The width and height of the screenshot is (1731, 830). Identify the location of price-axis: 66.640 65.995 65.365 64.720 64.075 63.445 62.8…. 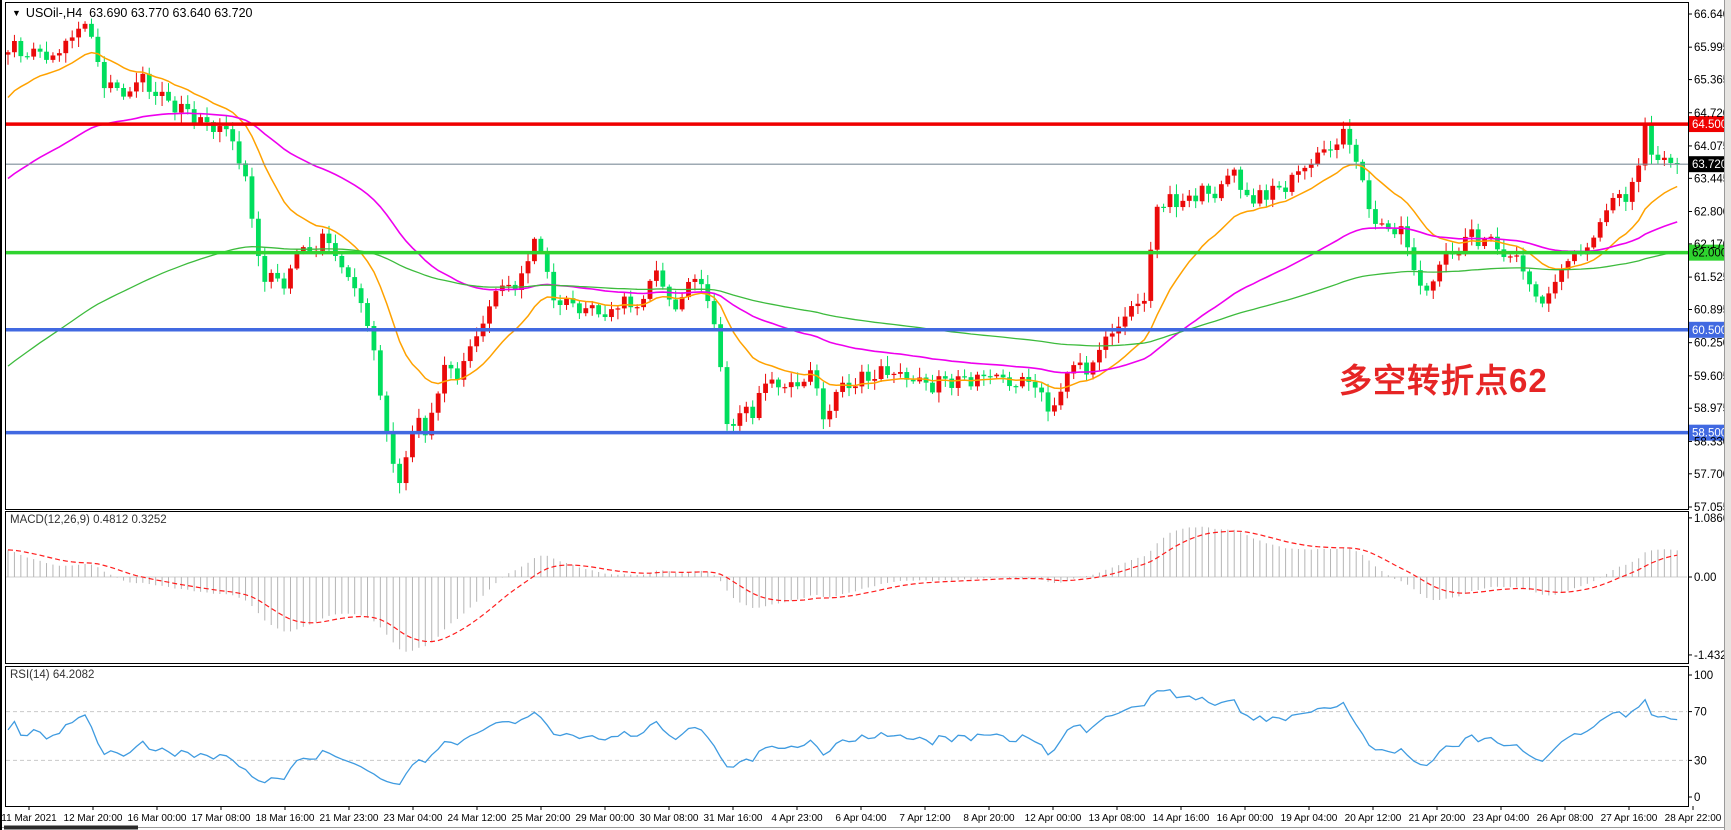
(1708, 261).